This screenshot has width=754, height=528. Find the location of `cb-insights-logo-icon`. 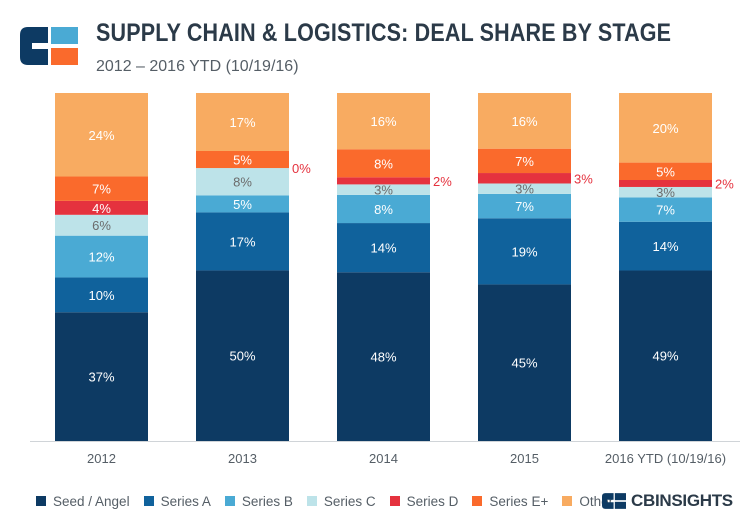

cb-insights-logo-icon is located at coordinates (49, 46).